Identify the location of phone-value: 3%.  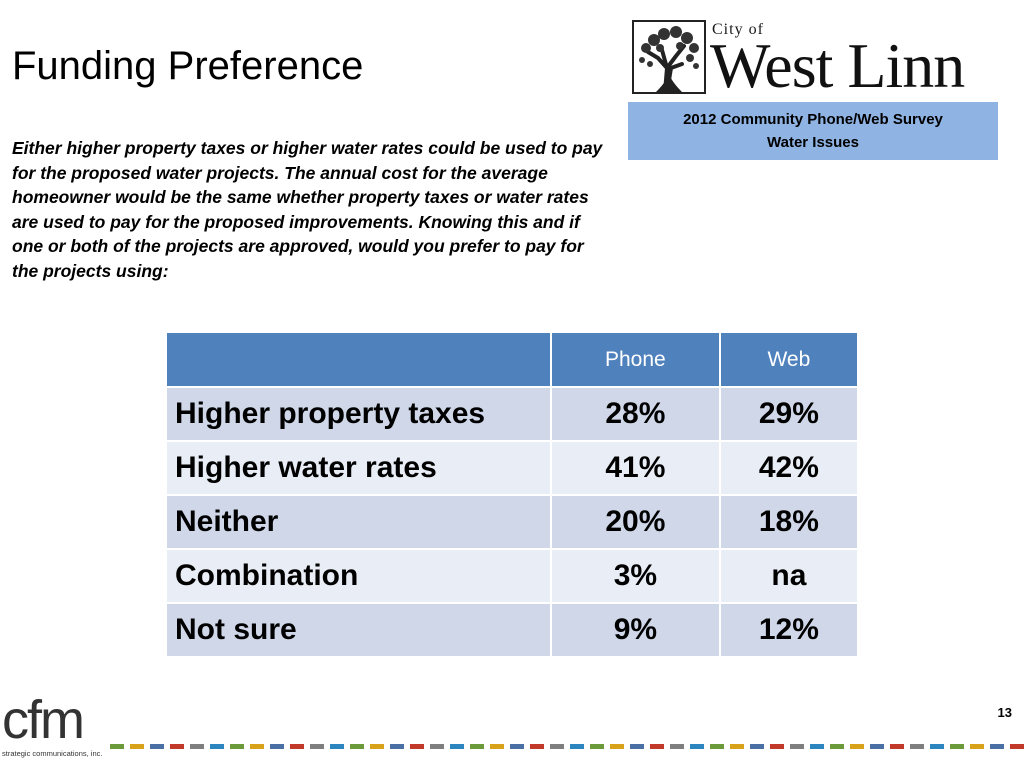
(635, 576).